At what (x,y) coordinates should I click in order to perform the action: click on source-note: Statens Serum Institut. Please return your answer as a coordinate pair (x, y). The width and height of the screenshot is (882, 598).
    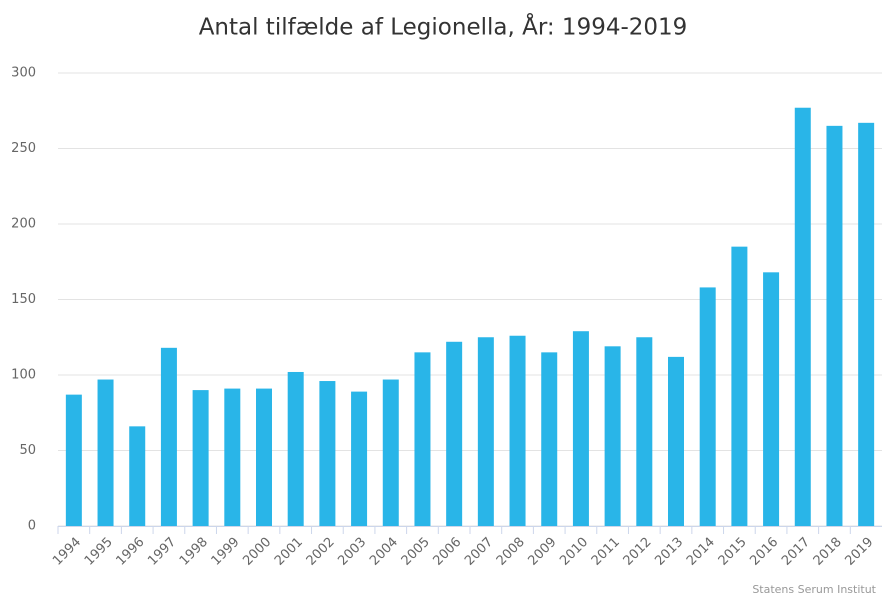
    Looking at the image, I should click on (814, 589).